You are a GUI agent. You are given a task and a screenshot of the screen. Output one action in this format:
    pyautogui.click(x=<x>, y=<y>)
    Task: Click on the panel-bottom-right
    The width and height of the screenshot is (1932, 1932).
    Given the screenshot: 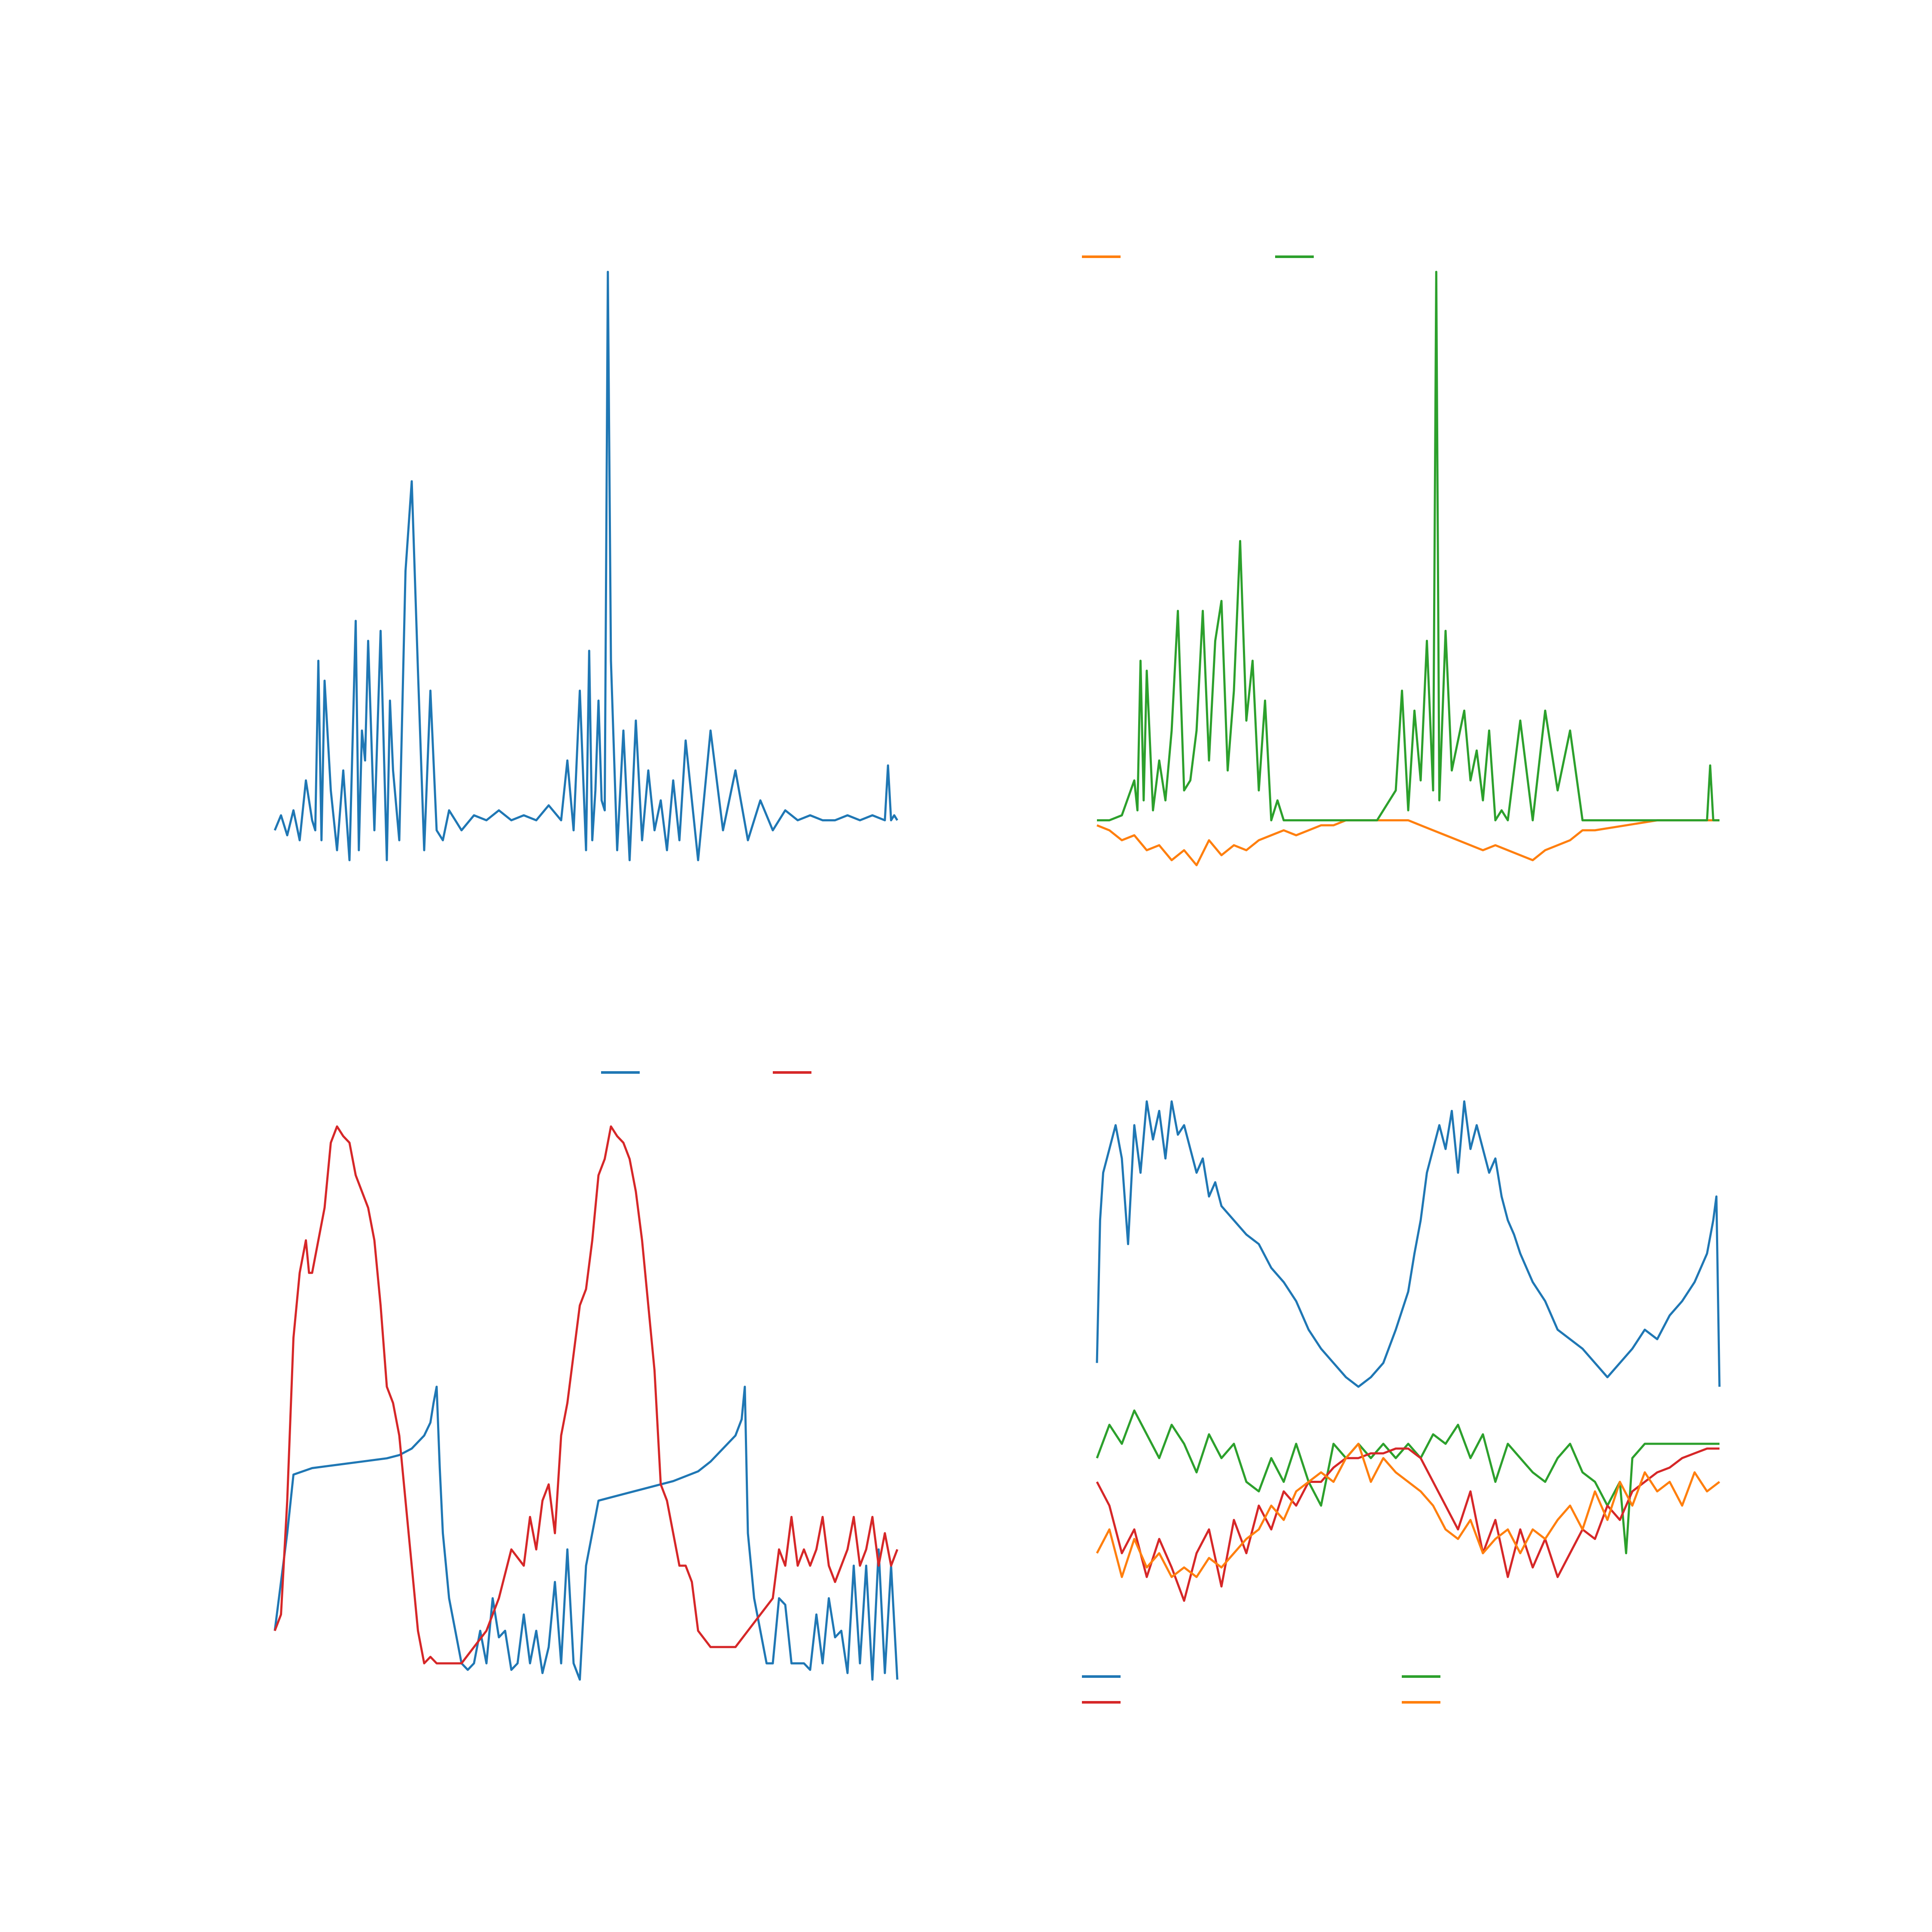 What is the action you would take?
    pyautogui.click(x=1408, y=1351)
    